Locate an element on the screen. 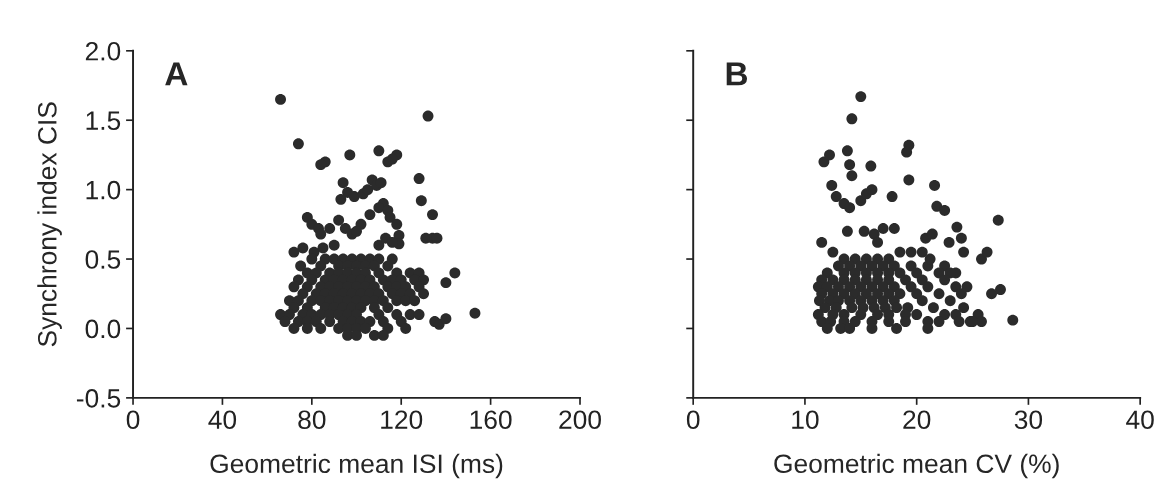 The image size is (1167, 503). x-axis-title: Geometric mean CV (%) is located at coordinates (916, 466).